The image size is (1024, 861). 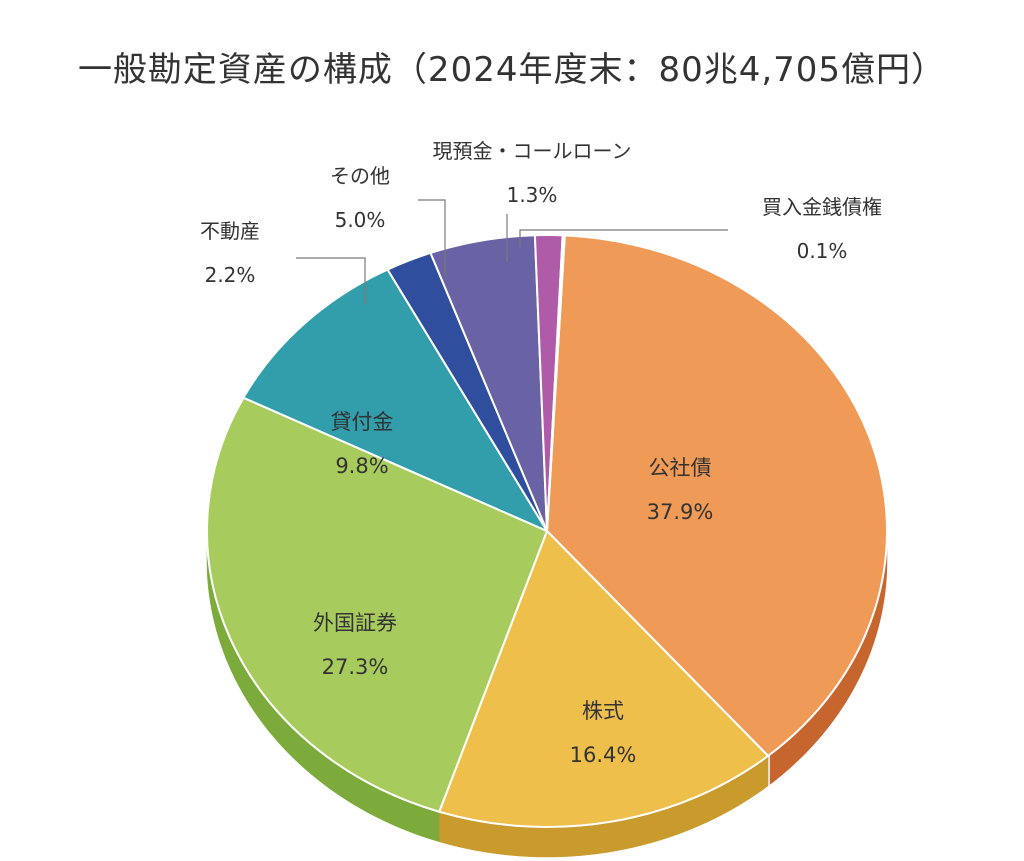 I want to click on slice-1-wedge, so click(x=604, y=679).